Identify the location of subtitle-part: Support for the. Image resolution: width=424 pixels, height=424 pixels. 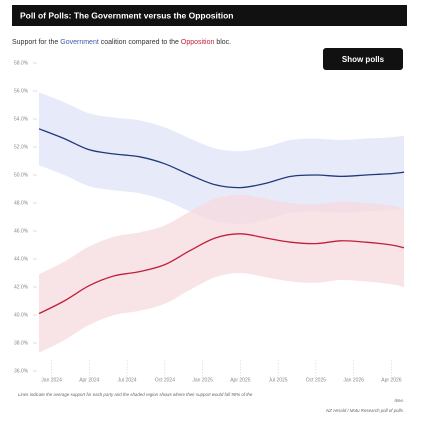
(36, 42).